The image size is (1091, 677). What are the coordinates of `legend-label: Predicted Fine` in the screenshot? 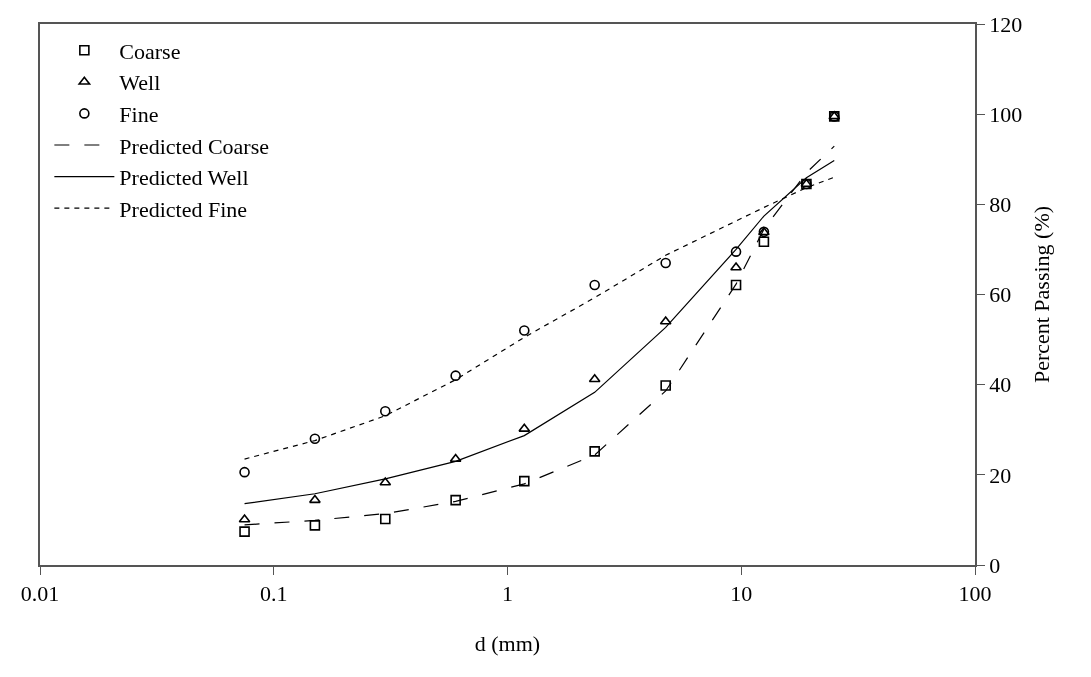 It's located at (183, 209).